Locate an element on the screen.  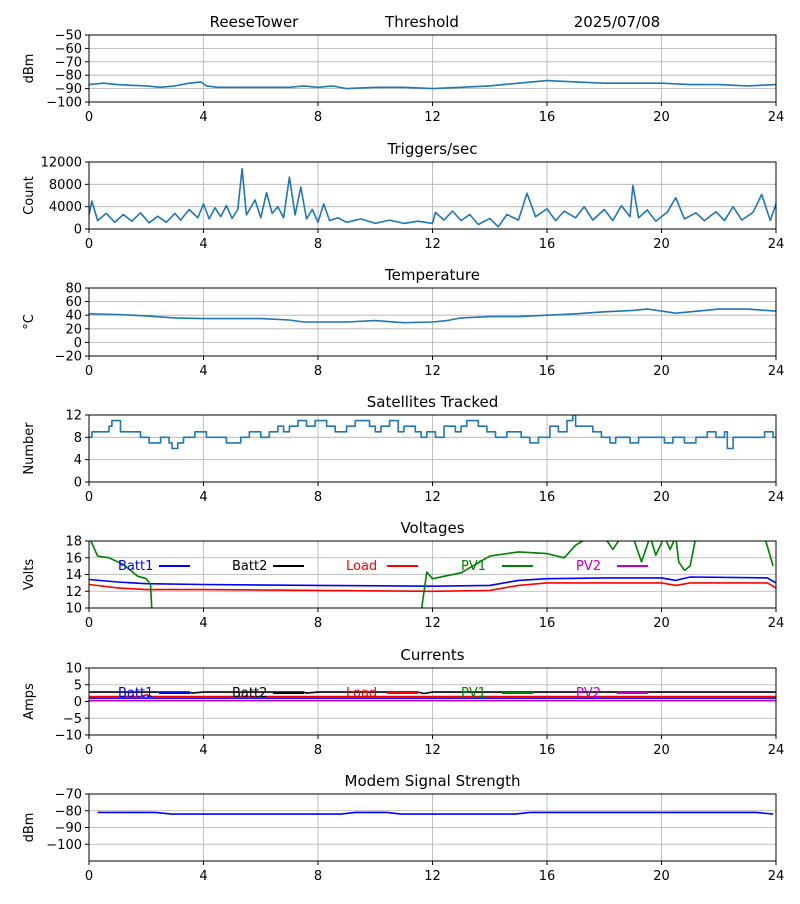
y-tick-label: 0 is located at coordinates (78, 702).